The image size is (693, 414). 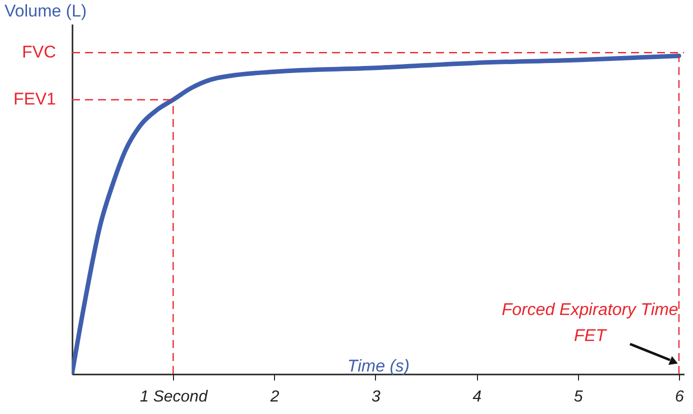 I want to click on y-axis-title: Volume (L), so click(x=45, y=11).